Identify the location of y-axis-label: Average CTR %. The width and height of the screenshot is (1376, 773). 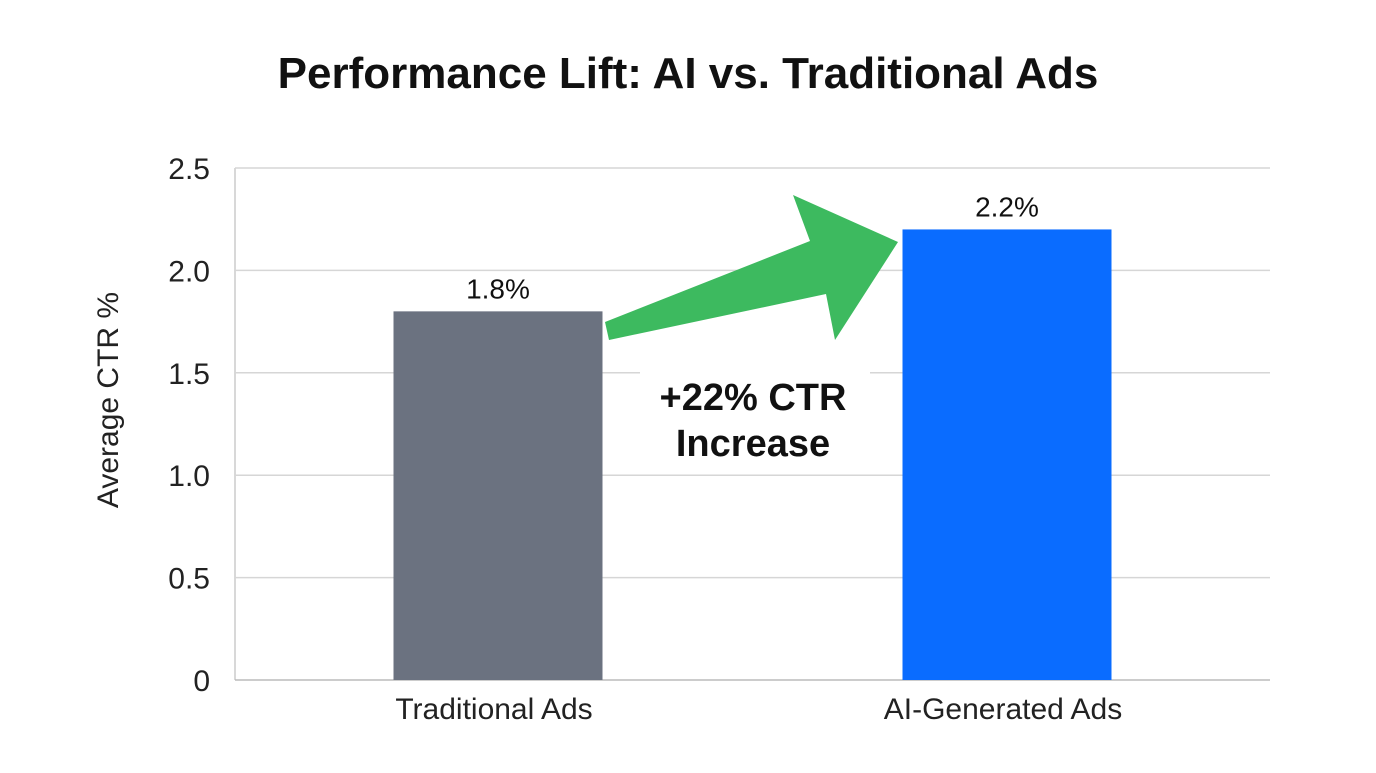
(108, 400).